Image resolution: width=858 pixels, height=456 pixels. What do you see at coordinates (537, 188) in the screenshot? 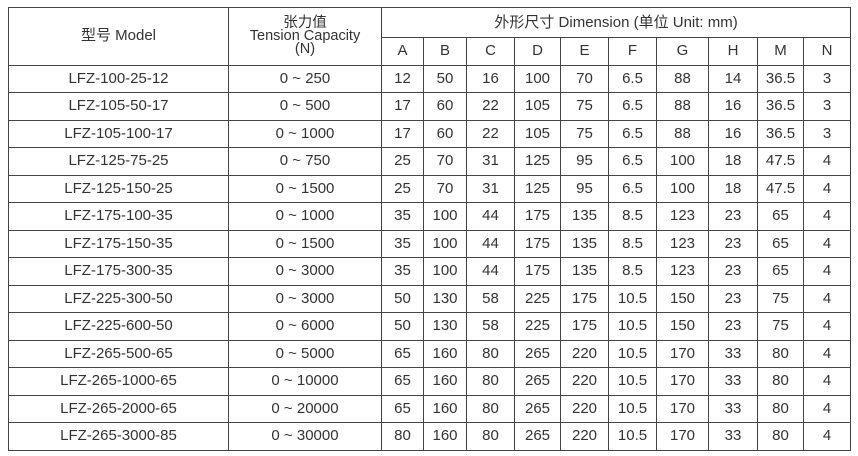
I see `dim-cell-d: 125` at bounding box center [537, 188].